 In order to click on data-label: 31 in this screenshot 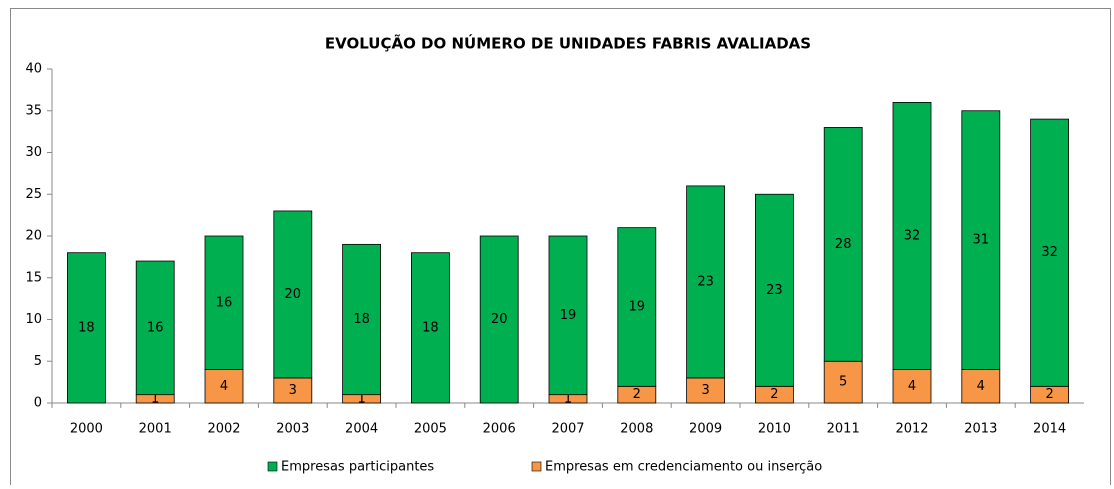, I will do `click(981, 240)`.